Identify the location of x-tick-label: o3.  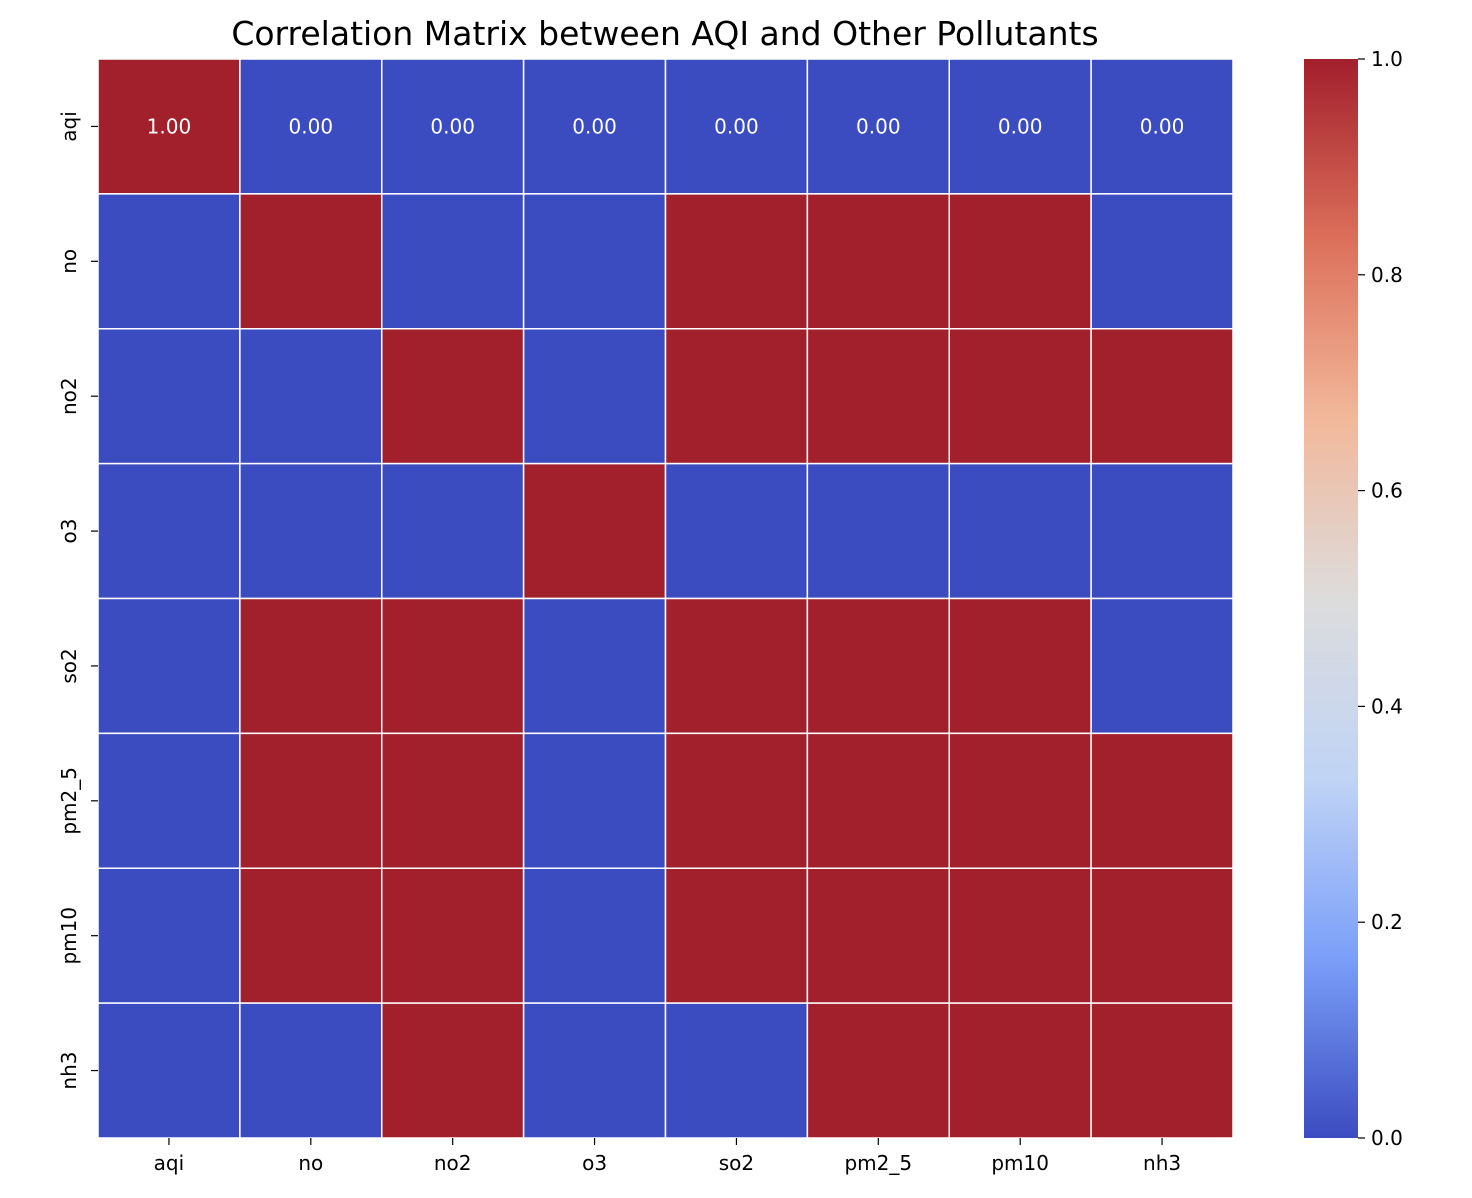
(594, 1163).